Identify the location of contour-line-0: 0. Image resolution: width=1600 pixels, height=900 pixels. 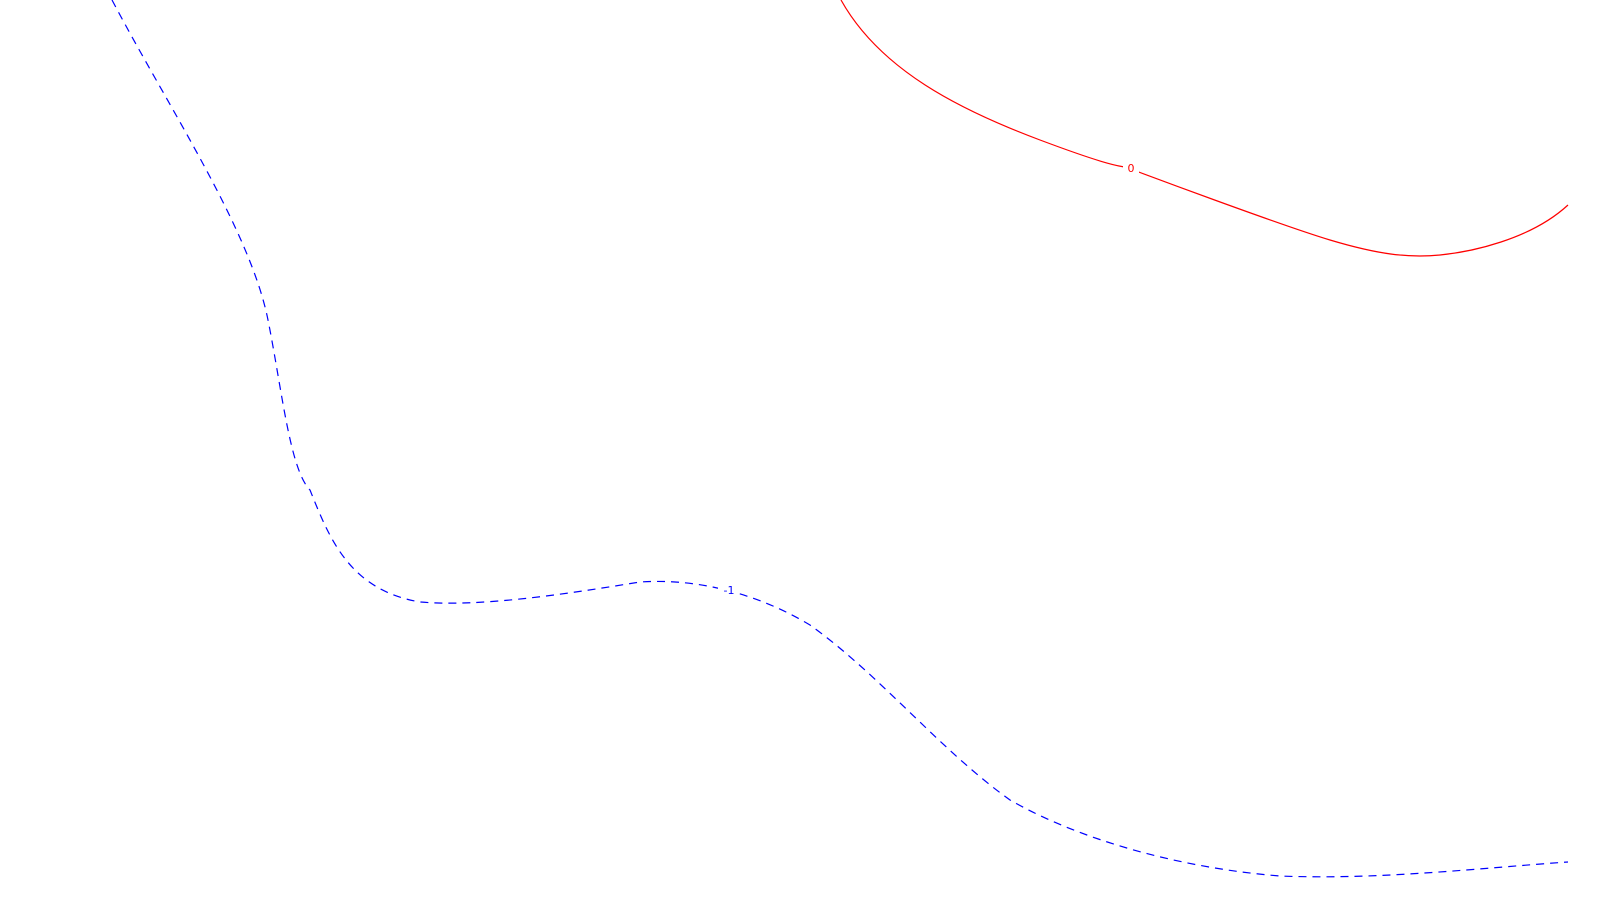
(1204, 128).